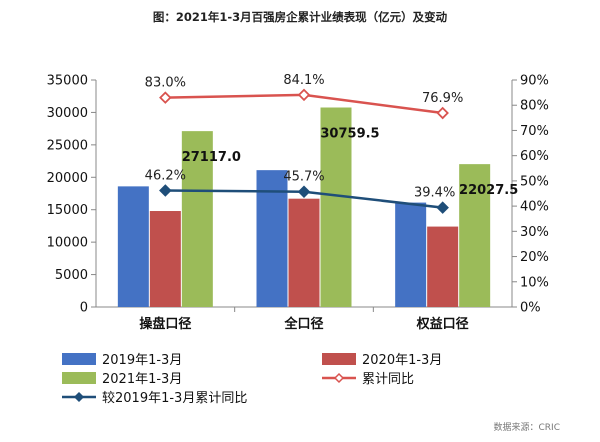 The image size is (600, 442). What do you see at coordinates (534, 131) in the screenshot?
I see `y-right-tick-label: 70%` at bounding box center [534, 131].